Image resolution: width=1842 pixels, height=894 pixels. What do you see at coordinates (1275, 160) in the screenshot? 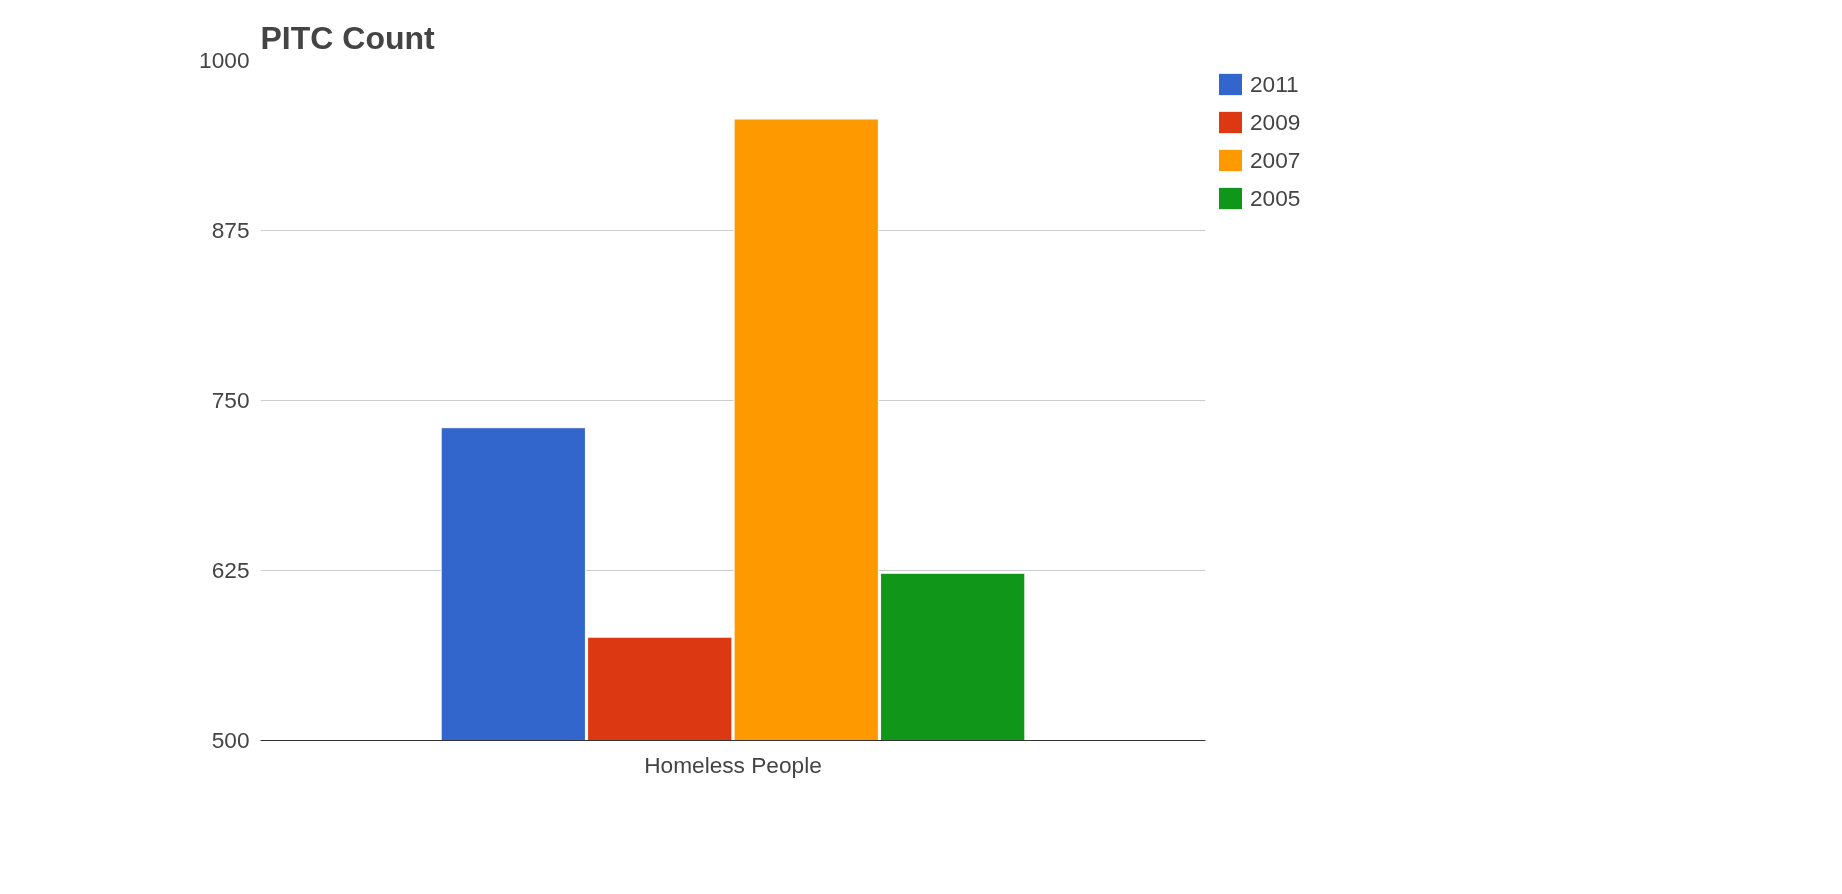
I see `legend-label: 2007` at bounding box center [1275, 160].